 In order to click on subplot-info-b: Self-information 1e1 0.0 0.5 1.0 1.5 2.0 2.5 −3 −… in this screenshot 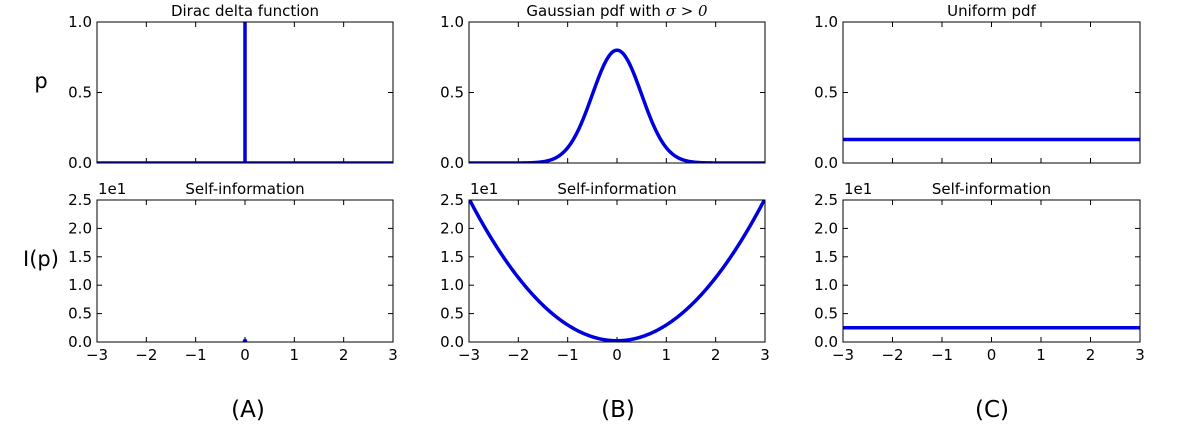, I will do `click(605, 272)`.